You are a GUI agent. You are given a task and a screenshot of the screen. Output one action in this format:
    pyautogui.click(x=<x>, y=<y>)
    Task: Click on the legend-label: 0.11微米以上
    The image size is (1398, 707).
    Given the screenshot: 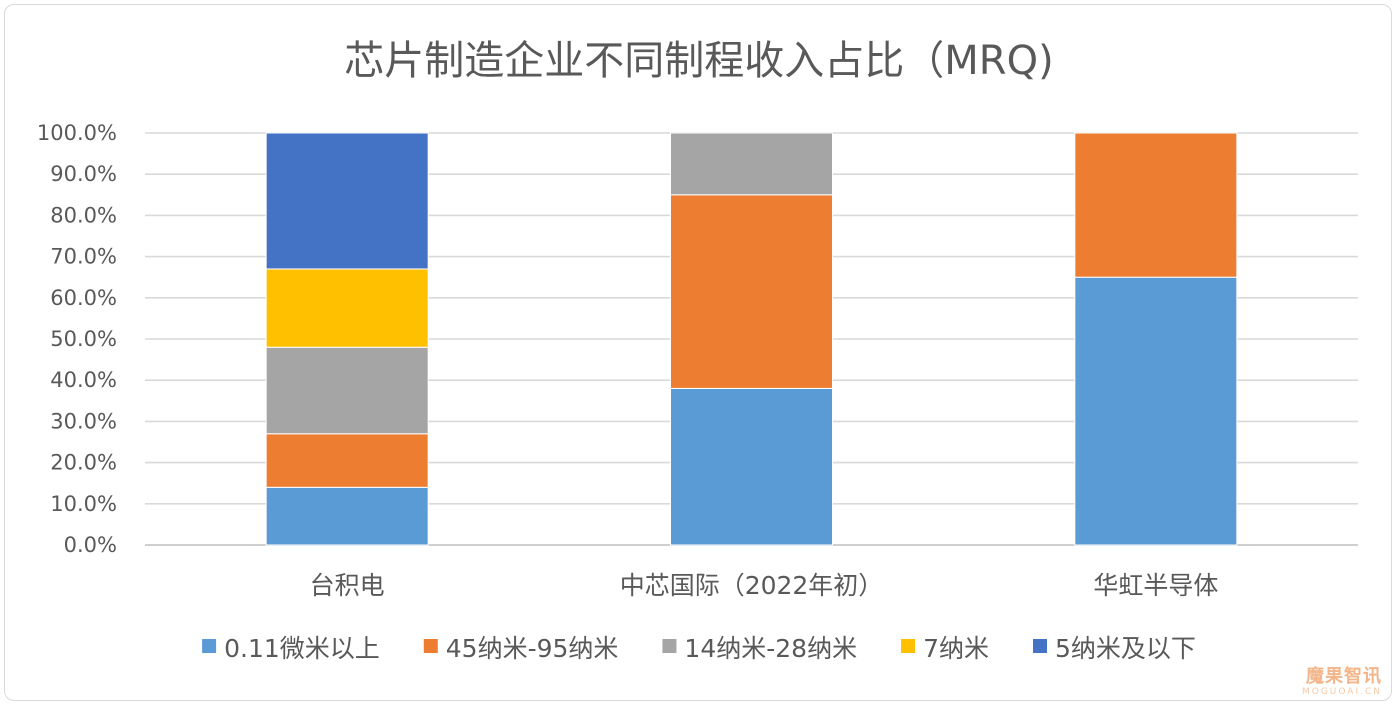 What is the action you would take?
    pyautogui.click(x=302, y=648)
    